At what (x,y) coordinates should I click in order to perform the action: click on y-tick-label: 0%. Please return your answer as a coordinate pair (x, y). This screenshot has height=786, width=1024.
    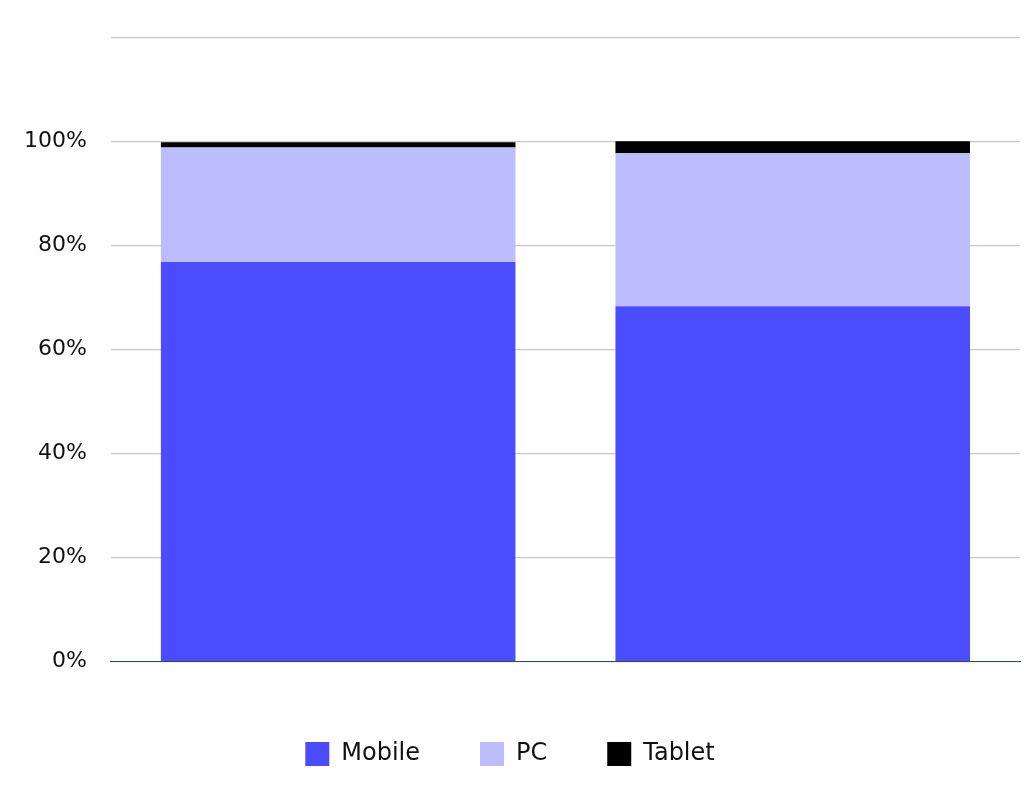
    Looking at the image, I should click on (69, 660).